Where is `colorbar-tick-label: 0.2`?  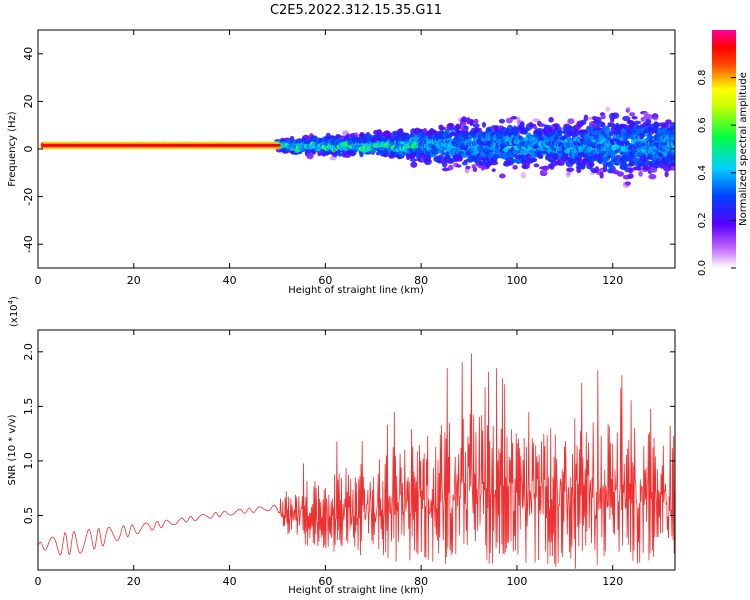
colorbar-tick-label: 0.2 is located at coordinates (702, 220).